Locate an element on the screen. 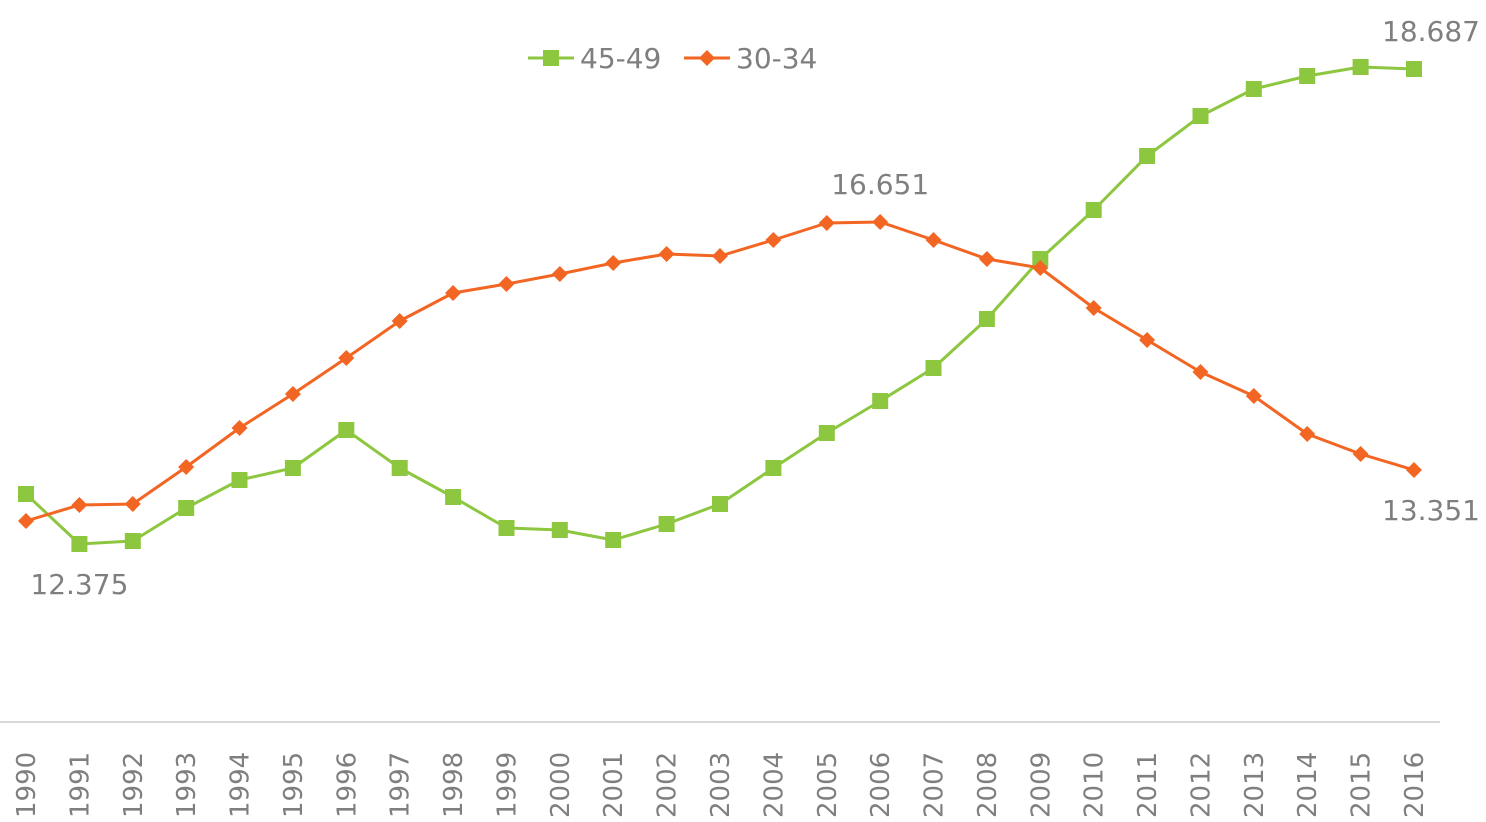 This screenshot has width=1486, height=822. x-tick-label-2009: 2009 is located at coordinates (1041, 785).